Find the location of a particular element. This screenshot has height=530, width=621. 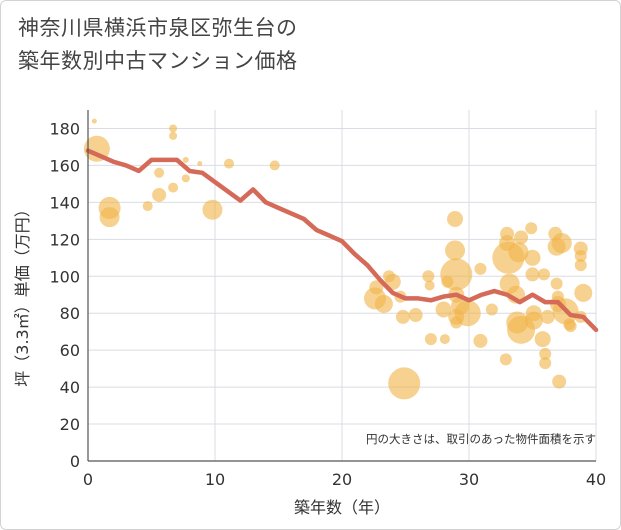

size-note: 円の大きさは、取引のあった物件面積を示す is located at coordinates (481, 439).